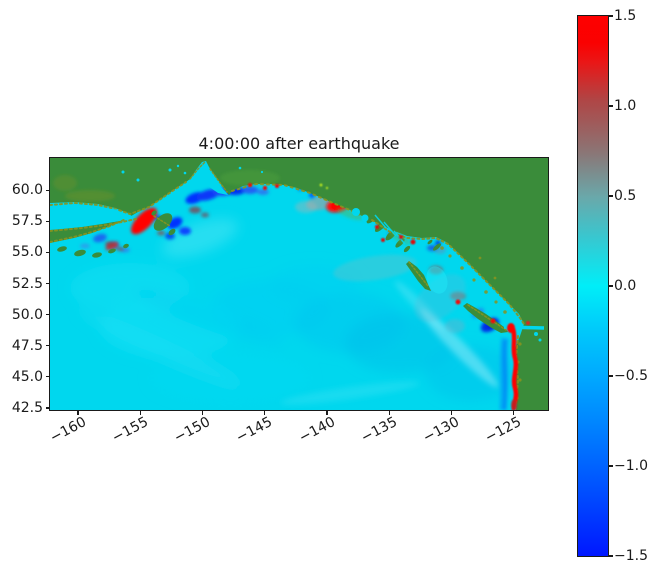 This screenshot has height=573, width=658. Describe the element at coordinates (485, 318) in the screenshot. I see `vancouver-island` at that location.